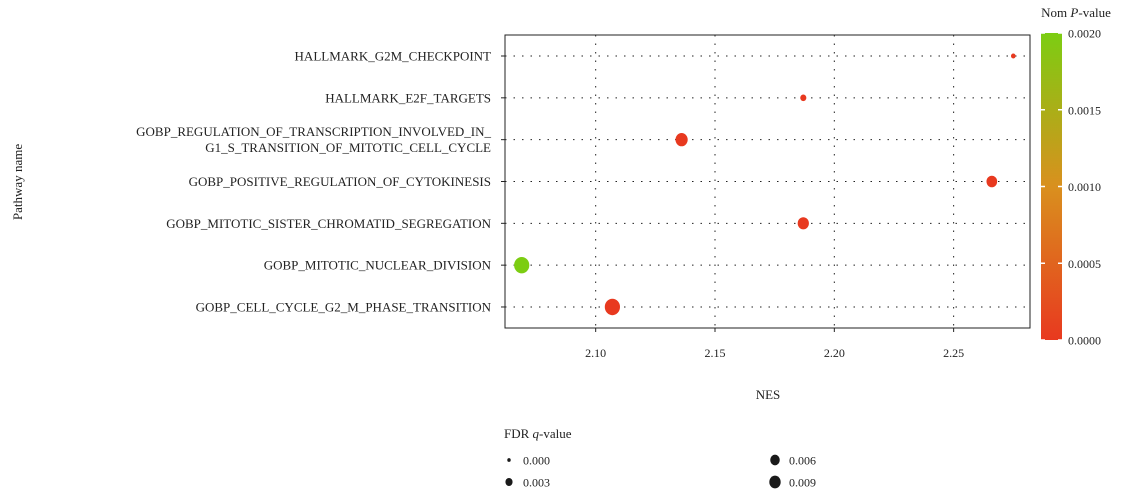  Describe the element at coordinates (378, 265) in the screenshot. I see `y-tick-label: GOBP_MITOTIC_NUCLEAR_DIVISION` at that location.